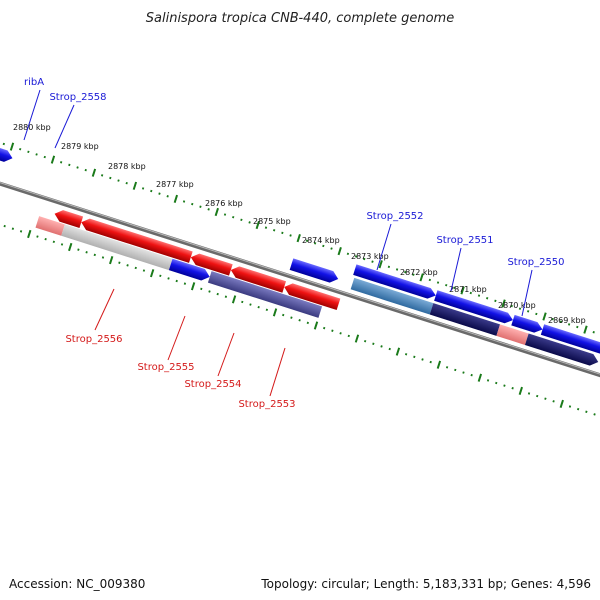  I want to click on tick-label: 2879 kbp, so click(80, 146).